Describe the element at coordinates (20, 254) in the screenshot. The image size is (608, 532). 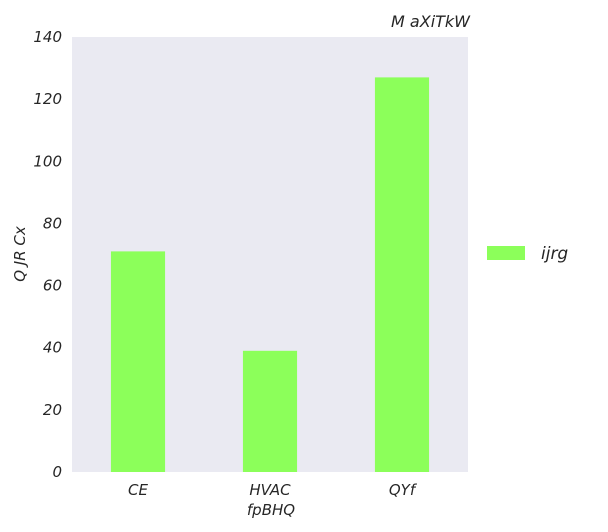
I see `y-axis-label: Q JR Cx` at that location.